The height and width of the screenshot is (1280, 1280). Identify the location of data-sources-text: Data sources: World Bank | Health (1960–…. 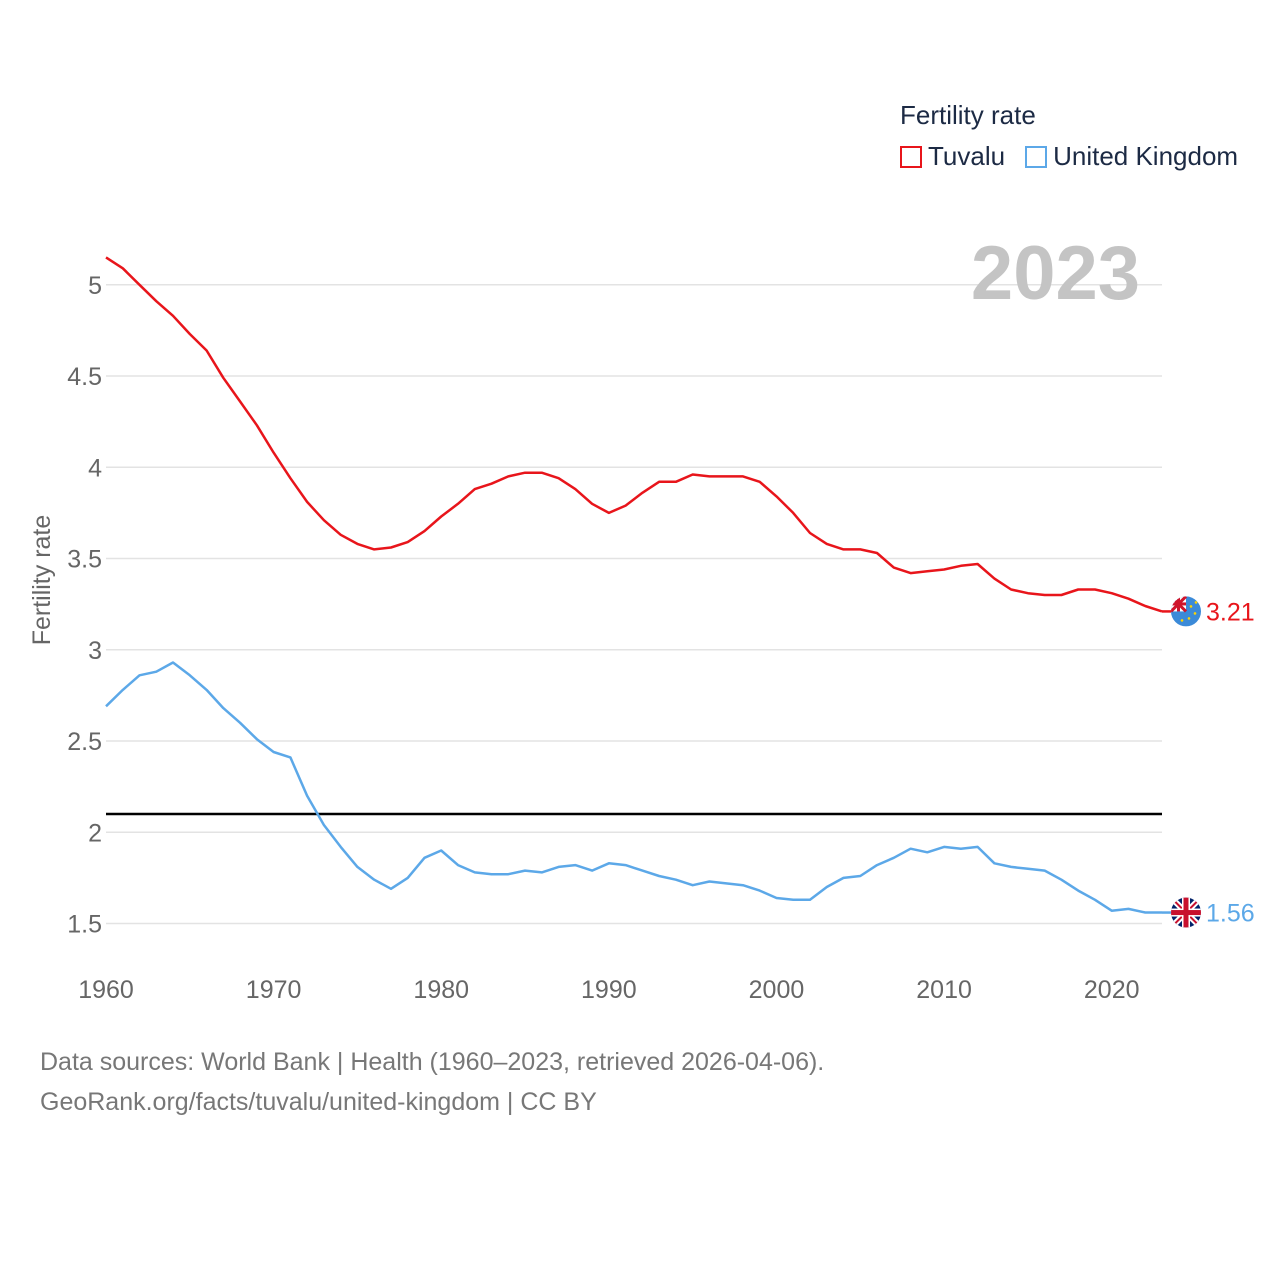
(432, 1062).